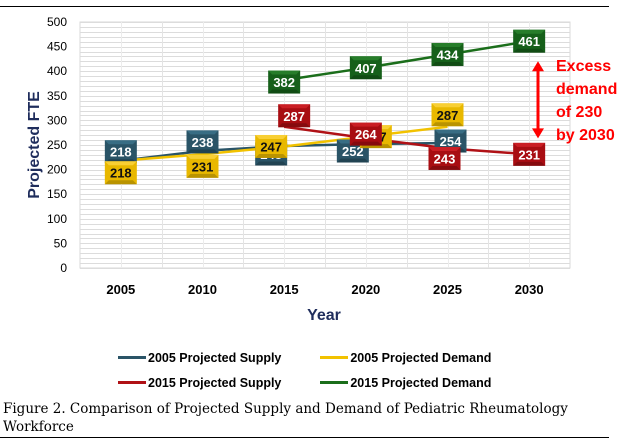  Describe the element at coordinates (574, 101) in the screenshot. I see `excess-demand-annotation: Excess demand of 230 by 2030` at that location.